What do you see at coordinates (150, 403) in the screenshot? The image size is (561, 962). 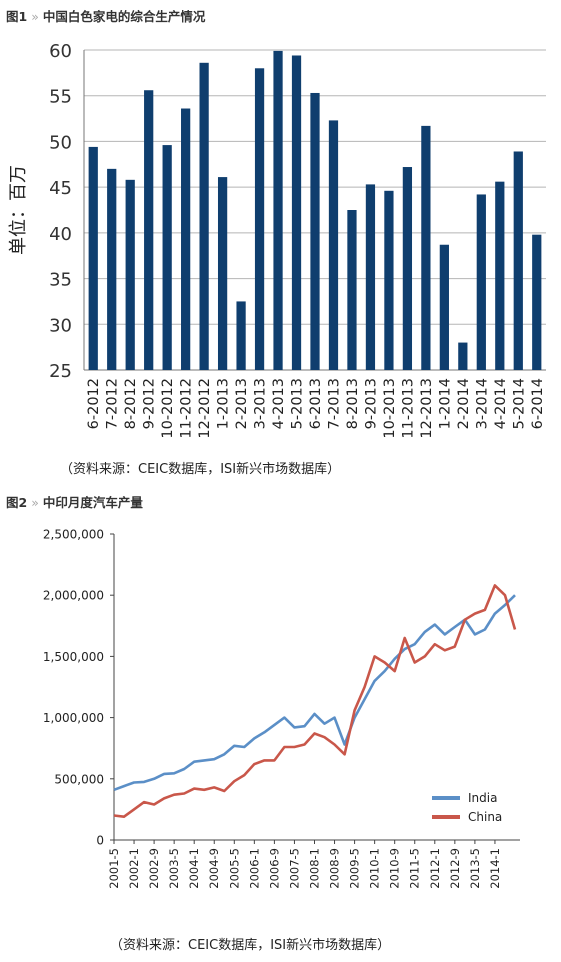 I see `x-tick-label: 9-2012` at bounding box center [150, 403].